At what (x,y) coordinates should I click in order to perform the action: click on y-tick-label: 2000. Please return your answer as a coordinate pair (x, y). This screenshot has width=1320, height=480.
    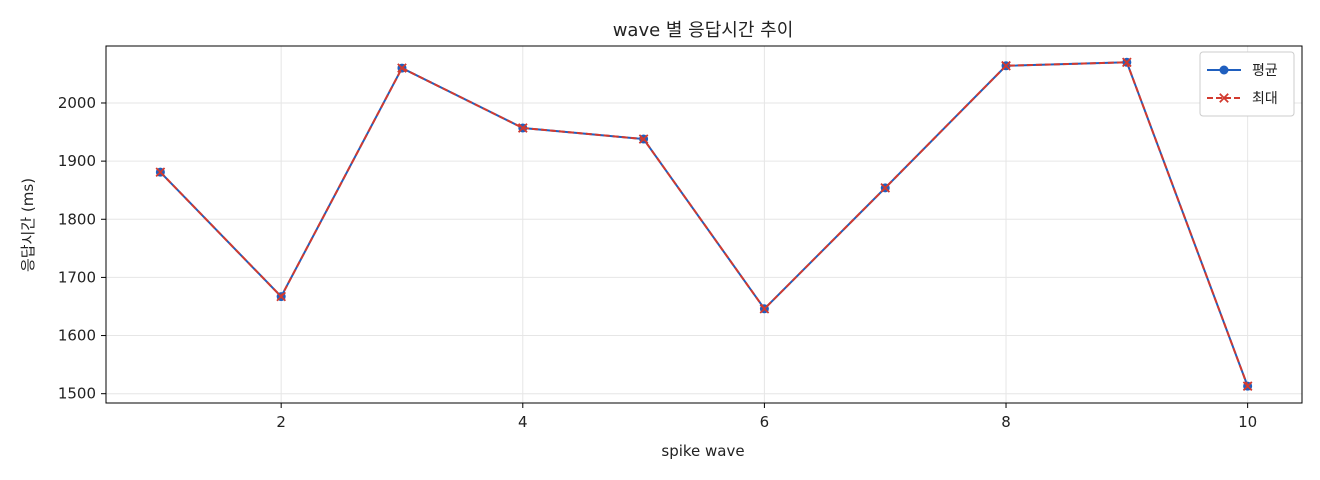
    Looking at the image, I should click on (77, 103).